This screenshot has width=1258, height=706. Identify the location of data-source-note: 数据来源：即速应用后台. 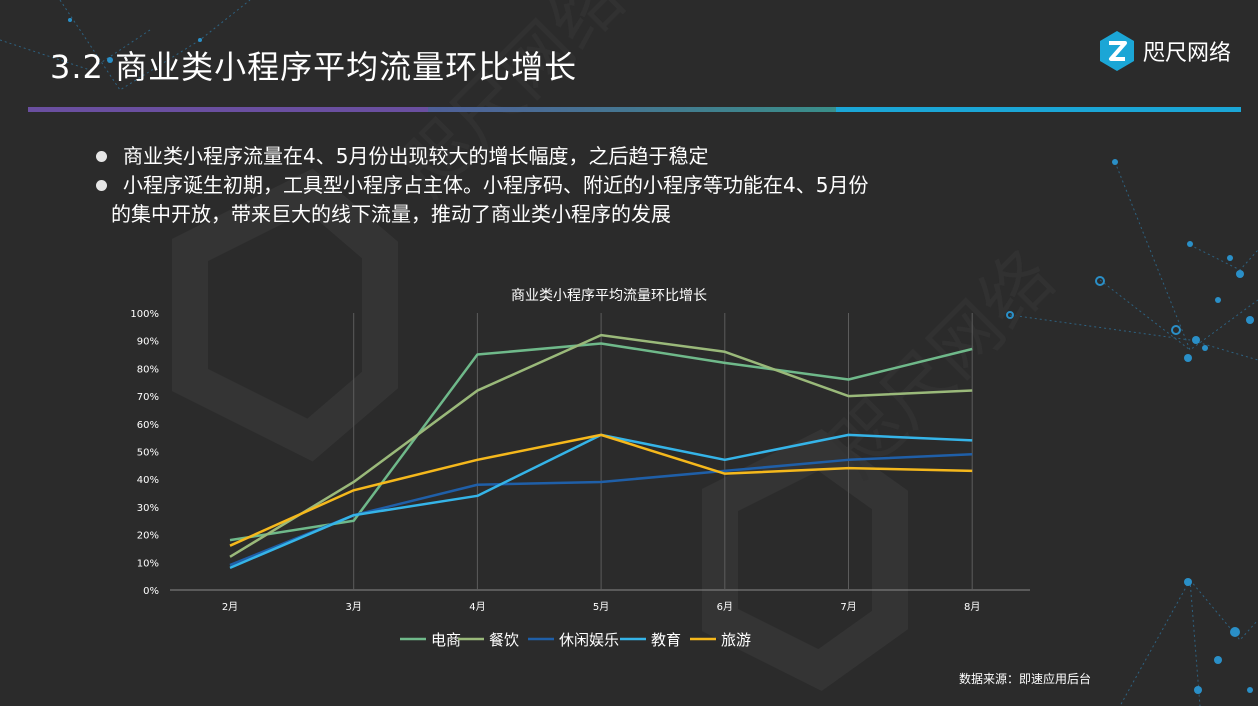
(1025, 679).